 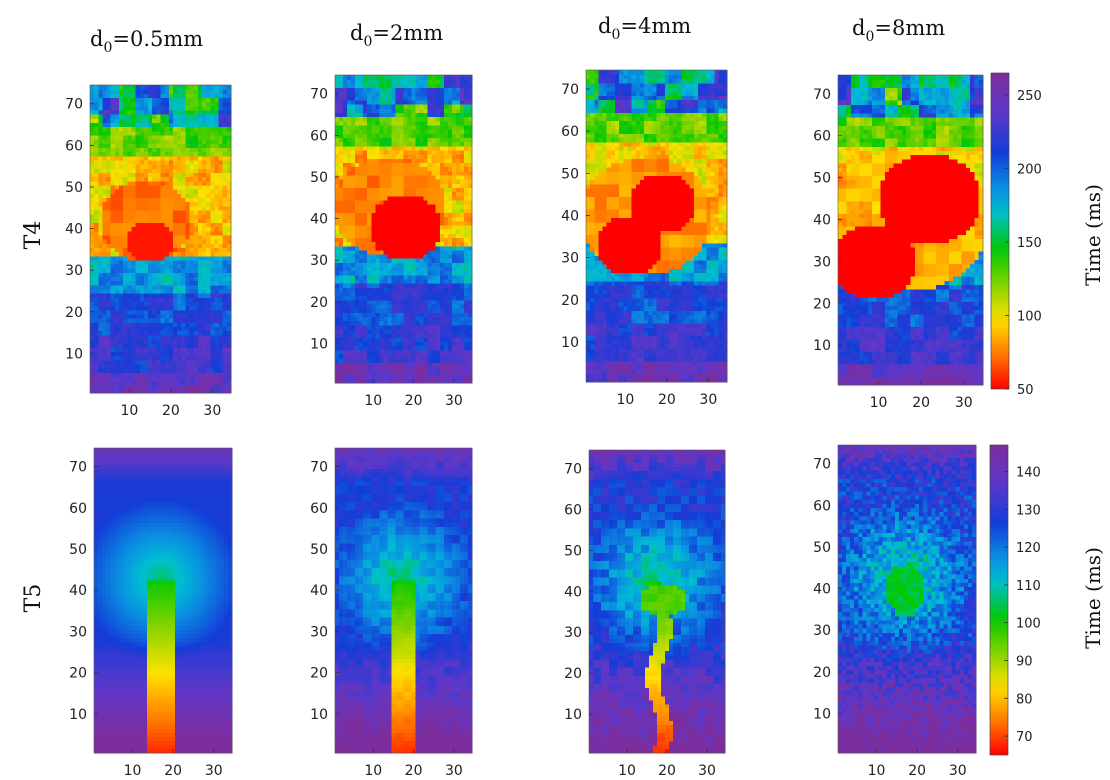 I want to click on row-label-t5: T5, so click(x=33, y=598).